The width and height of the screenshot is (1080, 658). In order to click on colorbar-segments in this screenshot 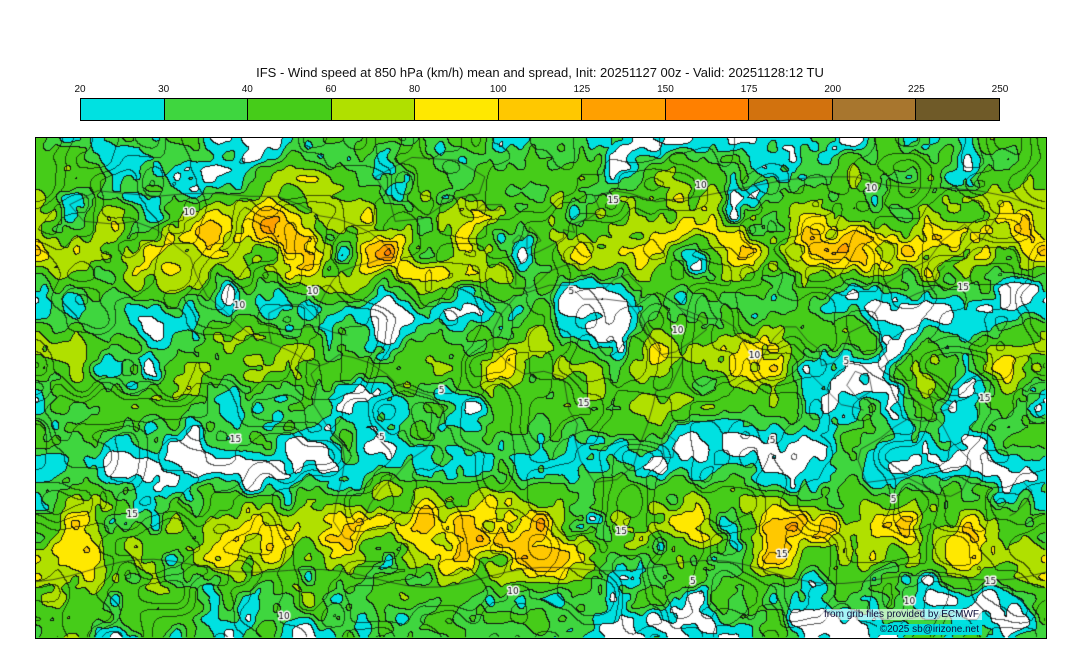, I will do `click(540, 109)`.